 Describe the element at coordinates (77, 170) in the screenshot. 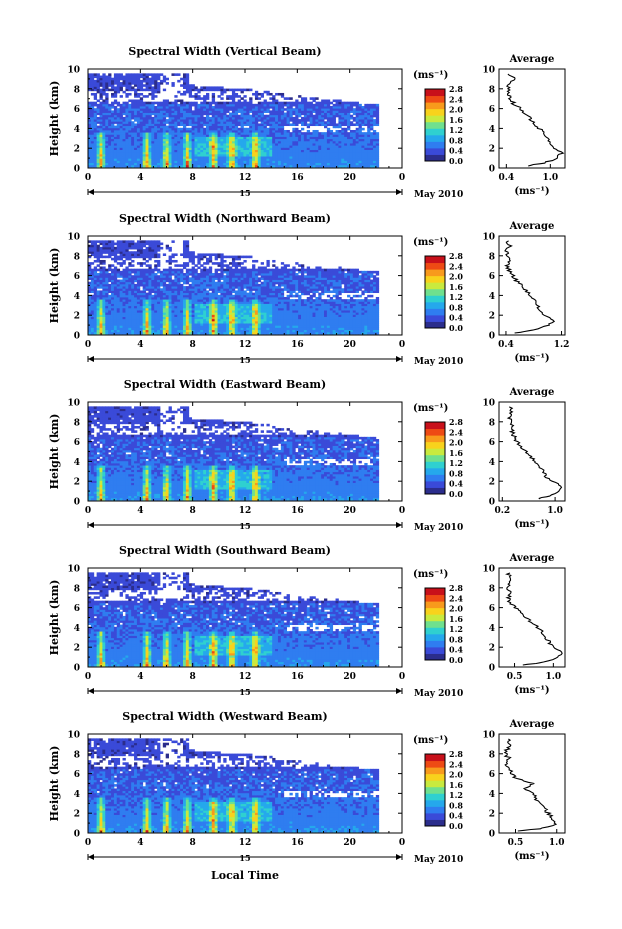

I see `y-tick-label: 0` at that location.